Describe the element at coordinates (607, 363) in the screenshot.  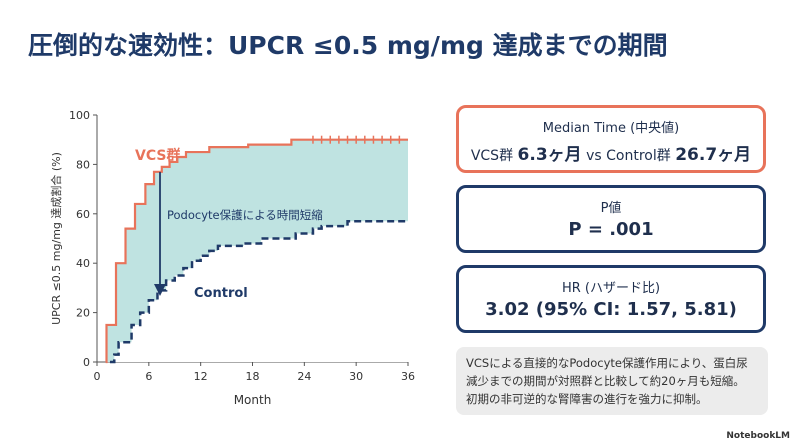
I see `note-line: VCSによる直接的なPodocyte保護作用により、蛋白尿` at that location.